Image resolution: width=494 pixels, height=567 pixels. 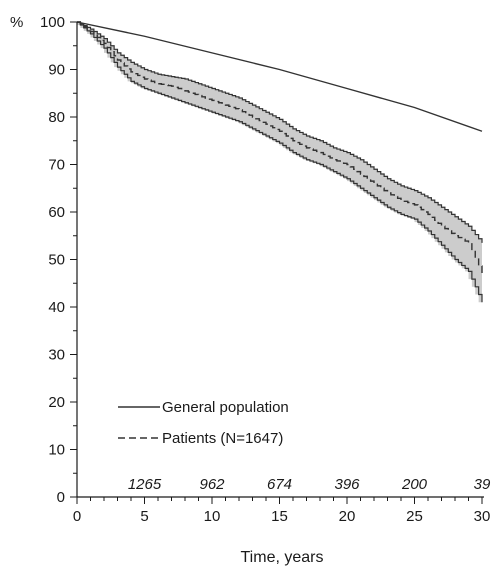 What do you see at coordinates (279, 516) in the screenshot?
I see `x-tick-label: 15` at bounding box center [279, 516].